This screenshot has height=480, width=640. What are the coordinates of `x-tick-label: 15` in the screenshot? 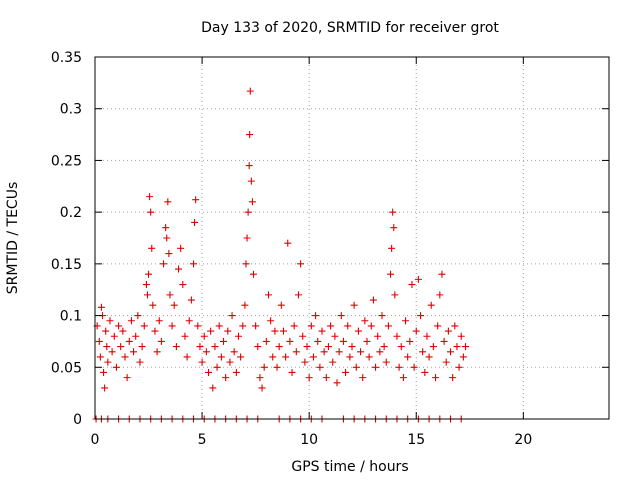 It's located at (416, 440).